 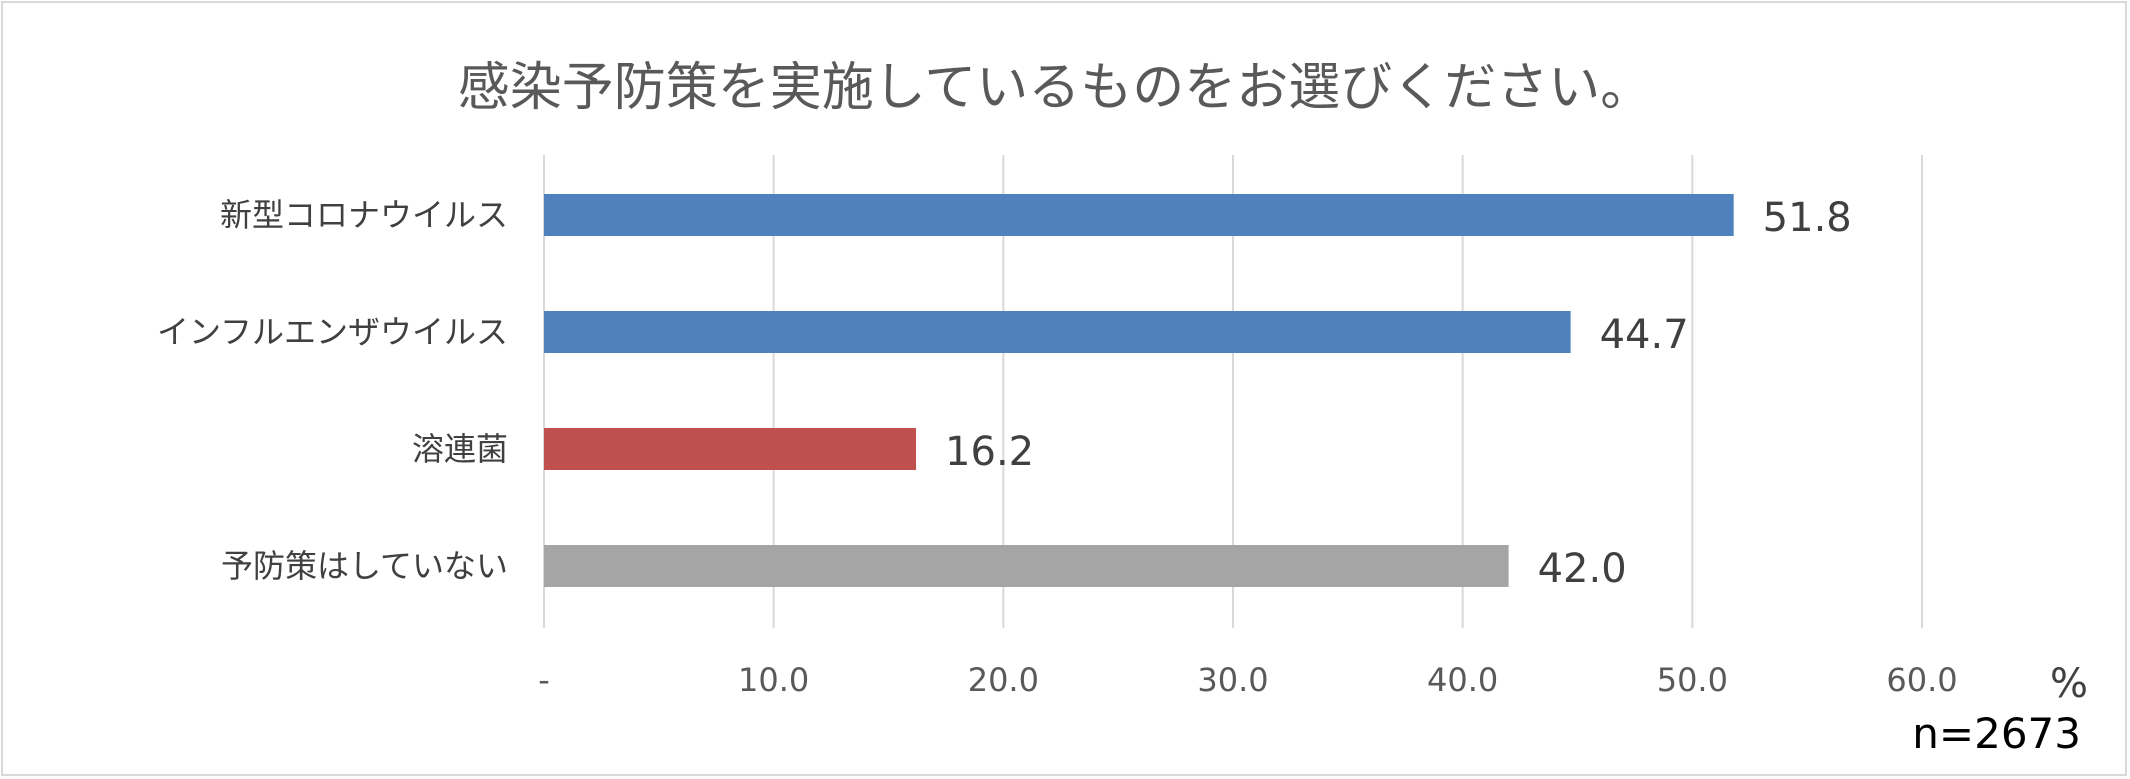 What do you see at coordinates (460, 449) in the screenshot?
I see `category-label: 溶連菌` at bounding box center [460, 449].